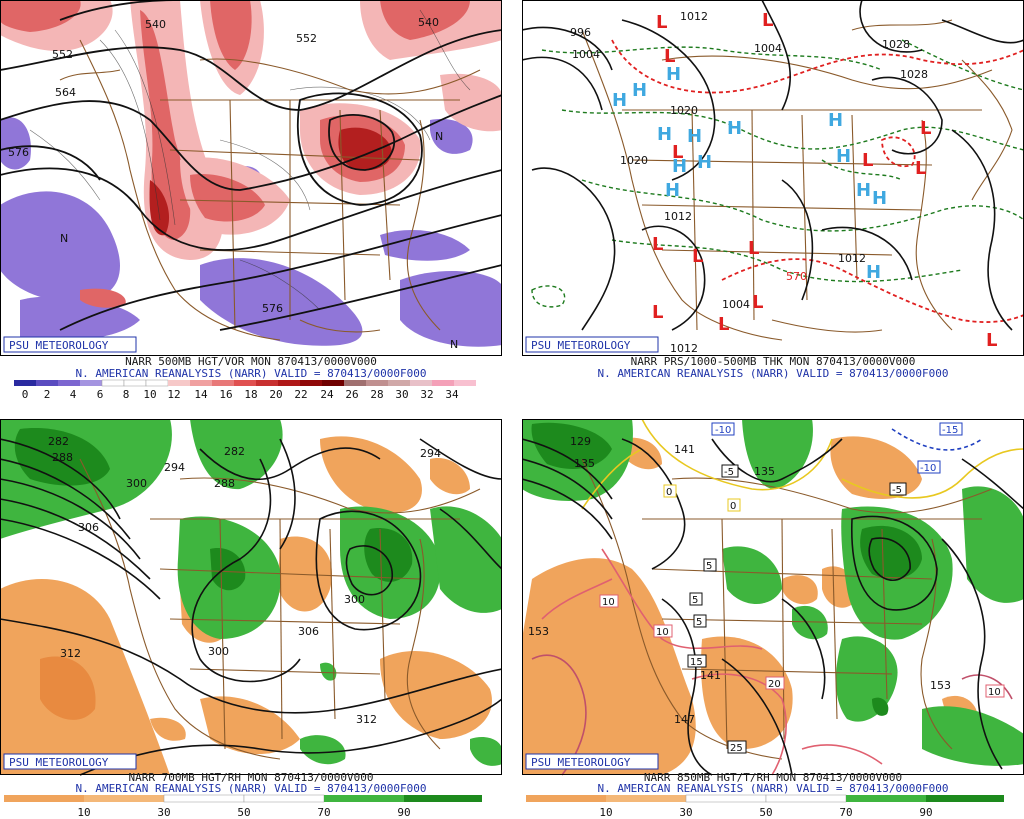  I want to click on svg-text: -15, so click(950, 430).